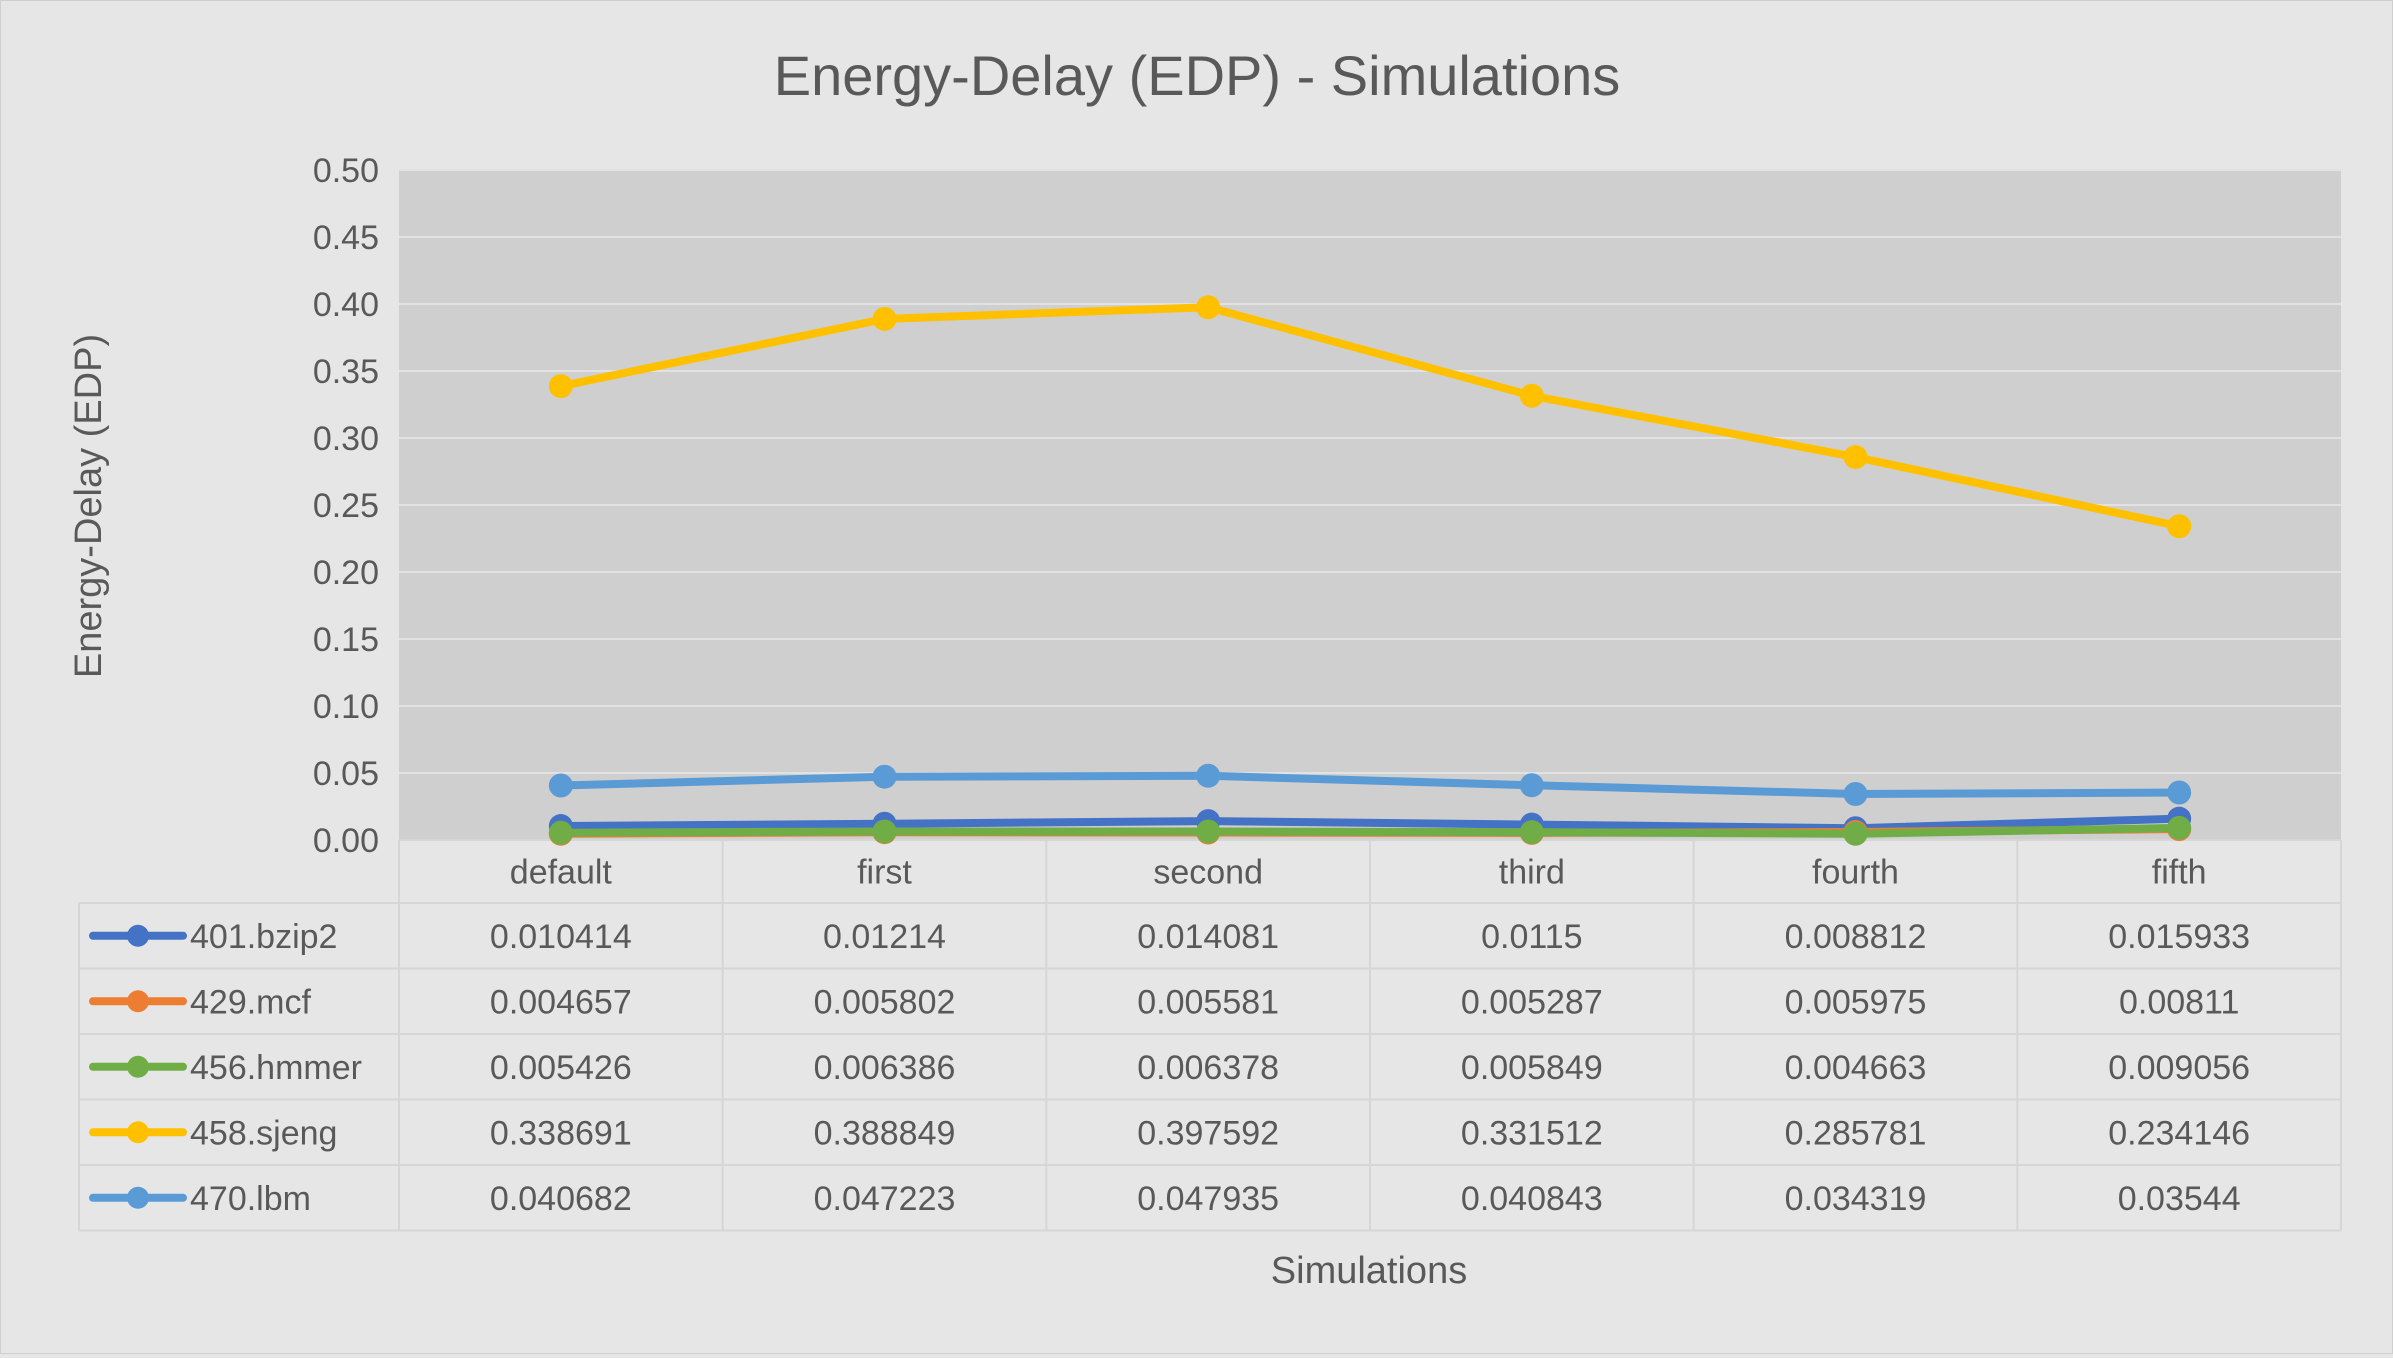 Image resolution: width=2393 pixels, height=1358 pixels. Describe the element at coordinates (561, 1199) in the screenshot. I see `data-table-cell: 0.040682` at that location.